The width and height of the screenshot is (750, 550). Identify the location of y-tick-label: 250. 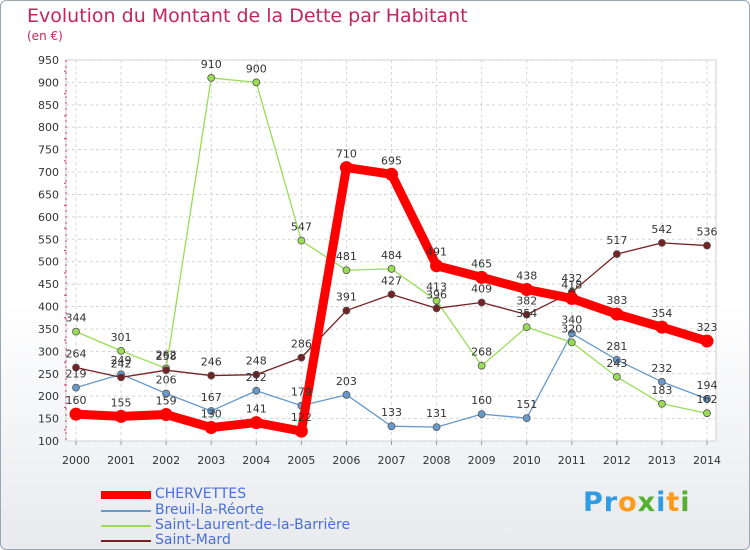
(48, 374).